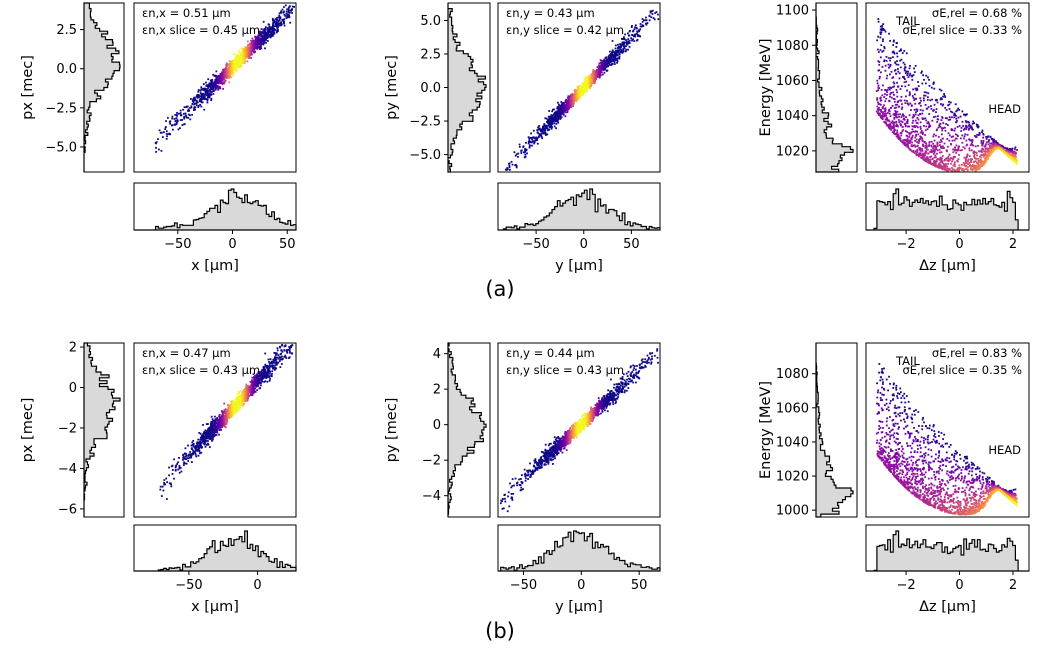  Describe the element at coordinates (766, 87) in the screenshot. I see `y-axis-label: Energy [MeV]` at that location.